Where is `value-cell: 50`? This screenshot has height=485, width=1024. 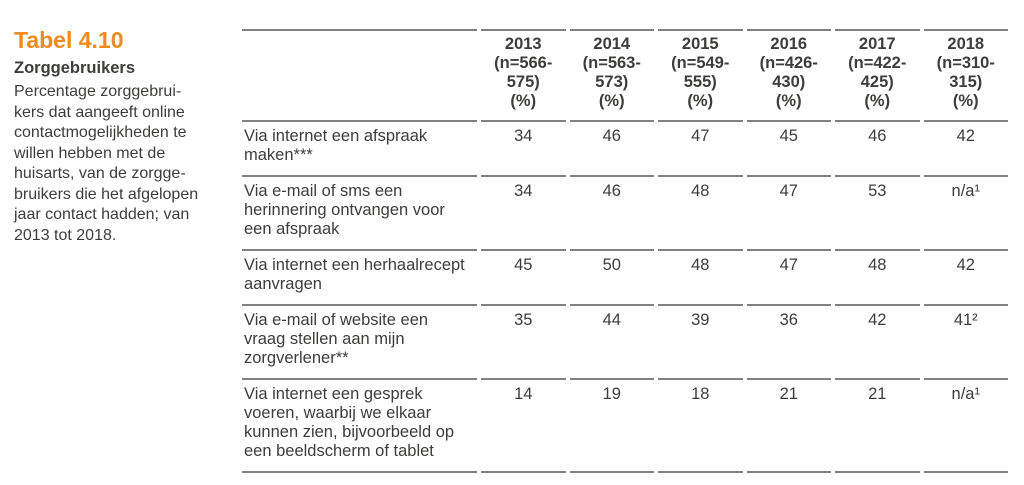 value-cell: 50 is located at coordinates (611, 278).